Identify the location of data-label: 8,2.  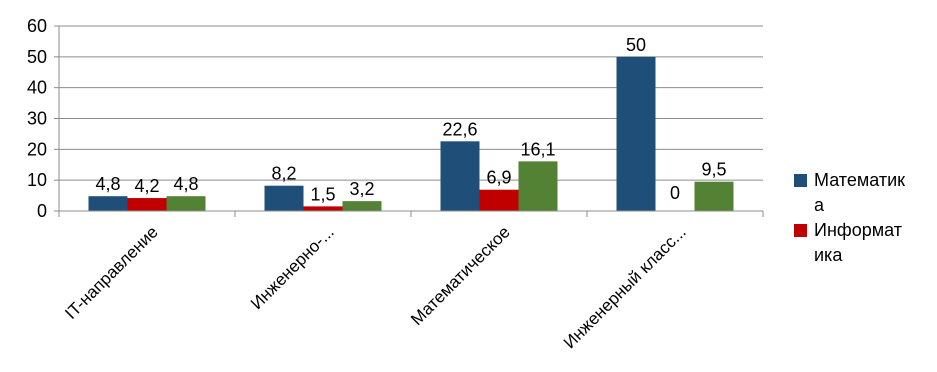
(283, 174).